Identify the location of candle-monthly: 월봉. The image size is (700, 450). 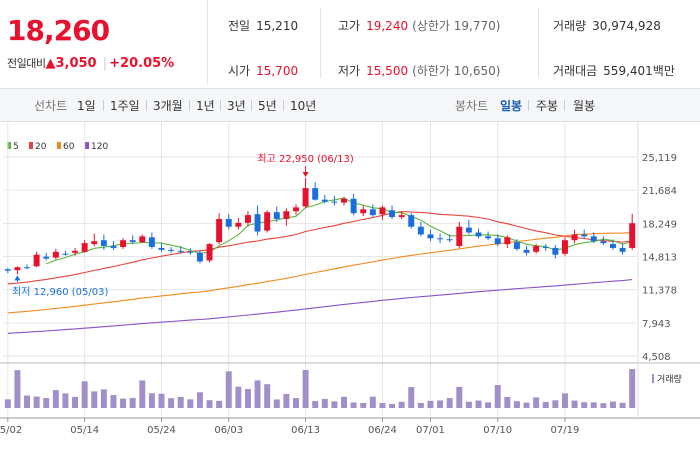
(584, 106).